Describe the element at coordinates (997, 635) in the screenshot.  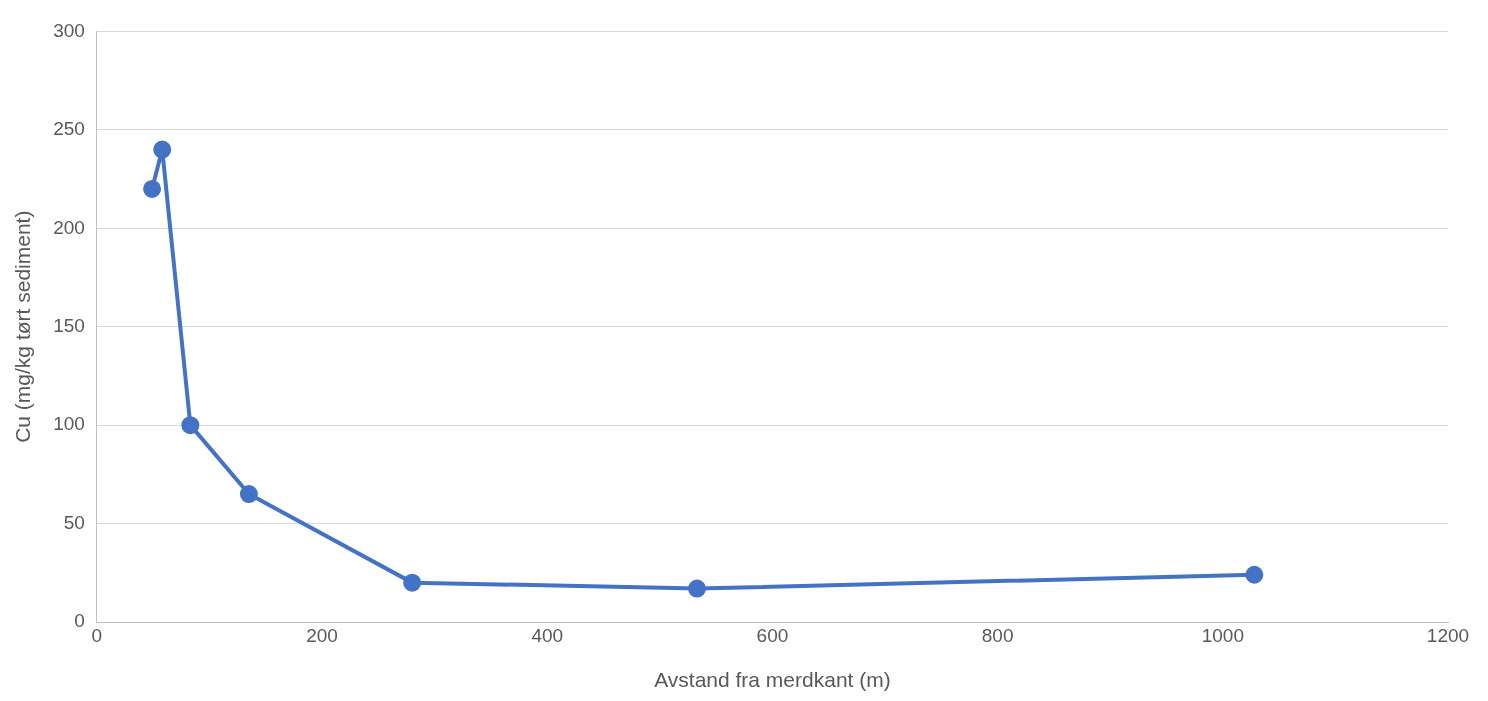
I see `x-tick-label: 800` at that location.